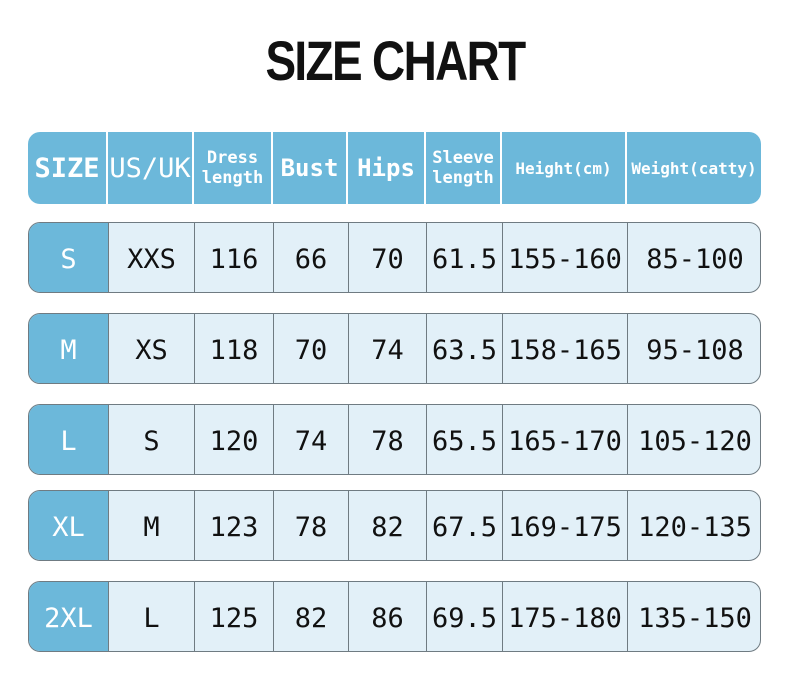 This screenshot has width=790, height=674. What do you see at coordinates (151, 168) in the screenshot?
I see `header-us-uk: US/UK` at bounding box center [151, 168].